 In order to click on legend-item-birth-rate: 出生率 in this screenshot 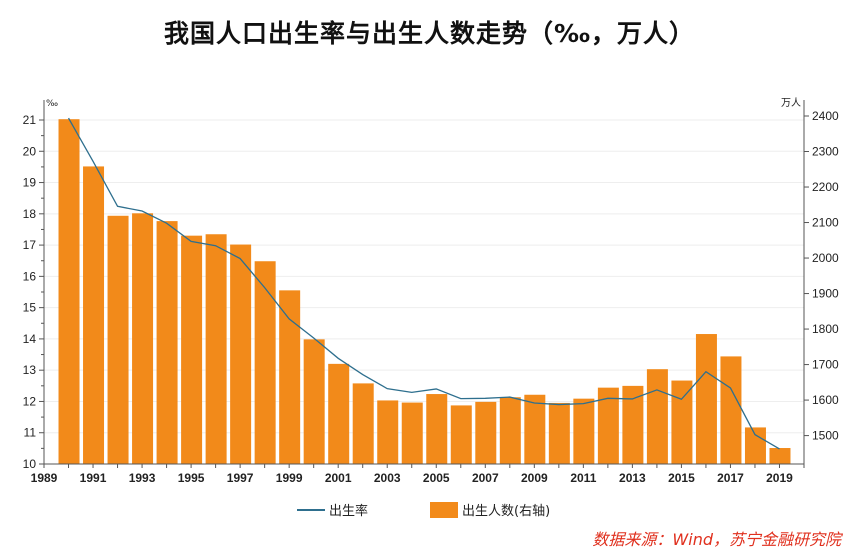, I will do `click(332, 509)`.